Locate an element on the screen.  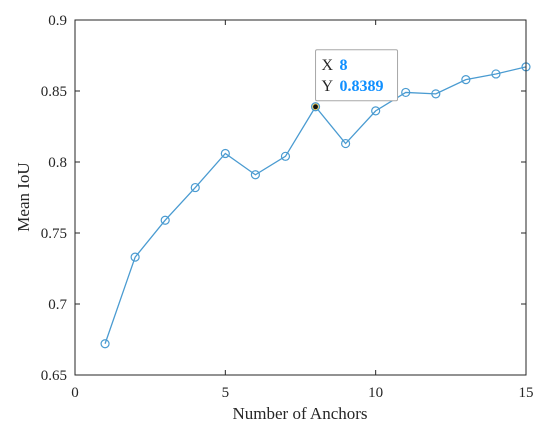
y-tick-label: 0.85 is located at coordinates (54, 92).